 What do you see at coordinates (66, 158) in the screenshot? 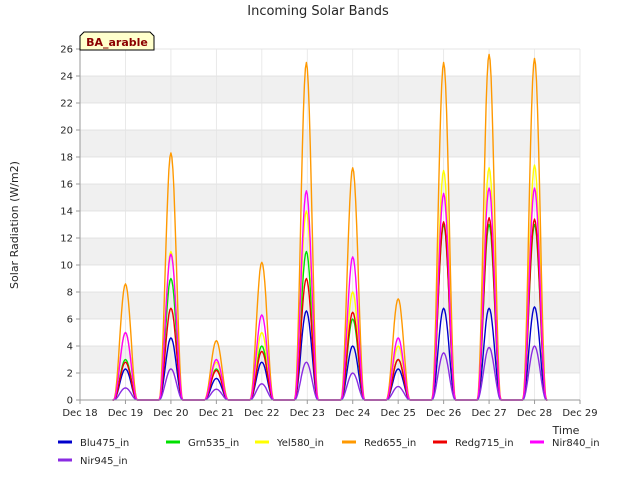
I see `y-tick-label: 18` at bounding box center [66, 158].